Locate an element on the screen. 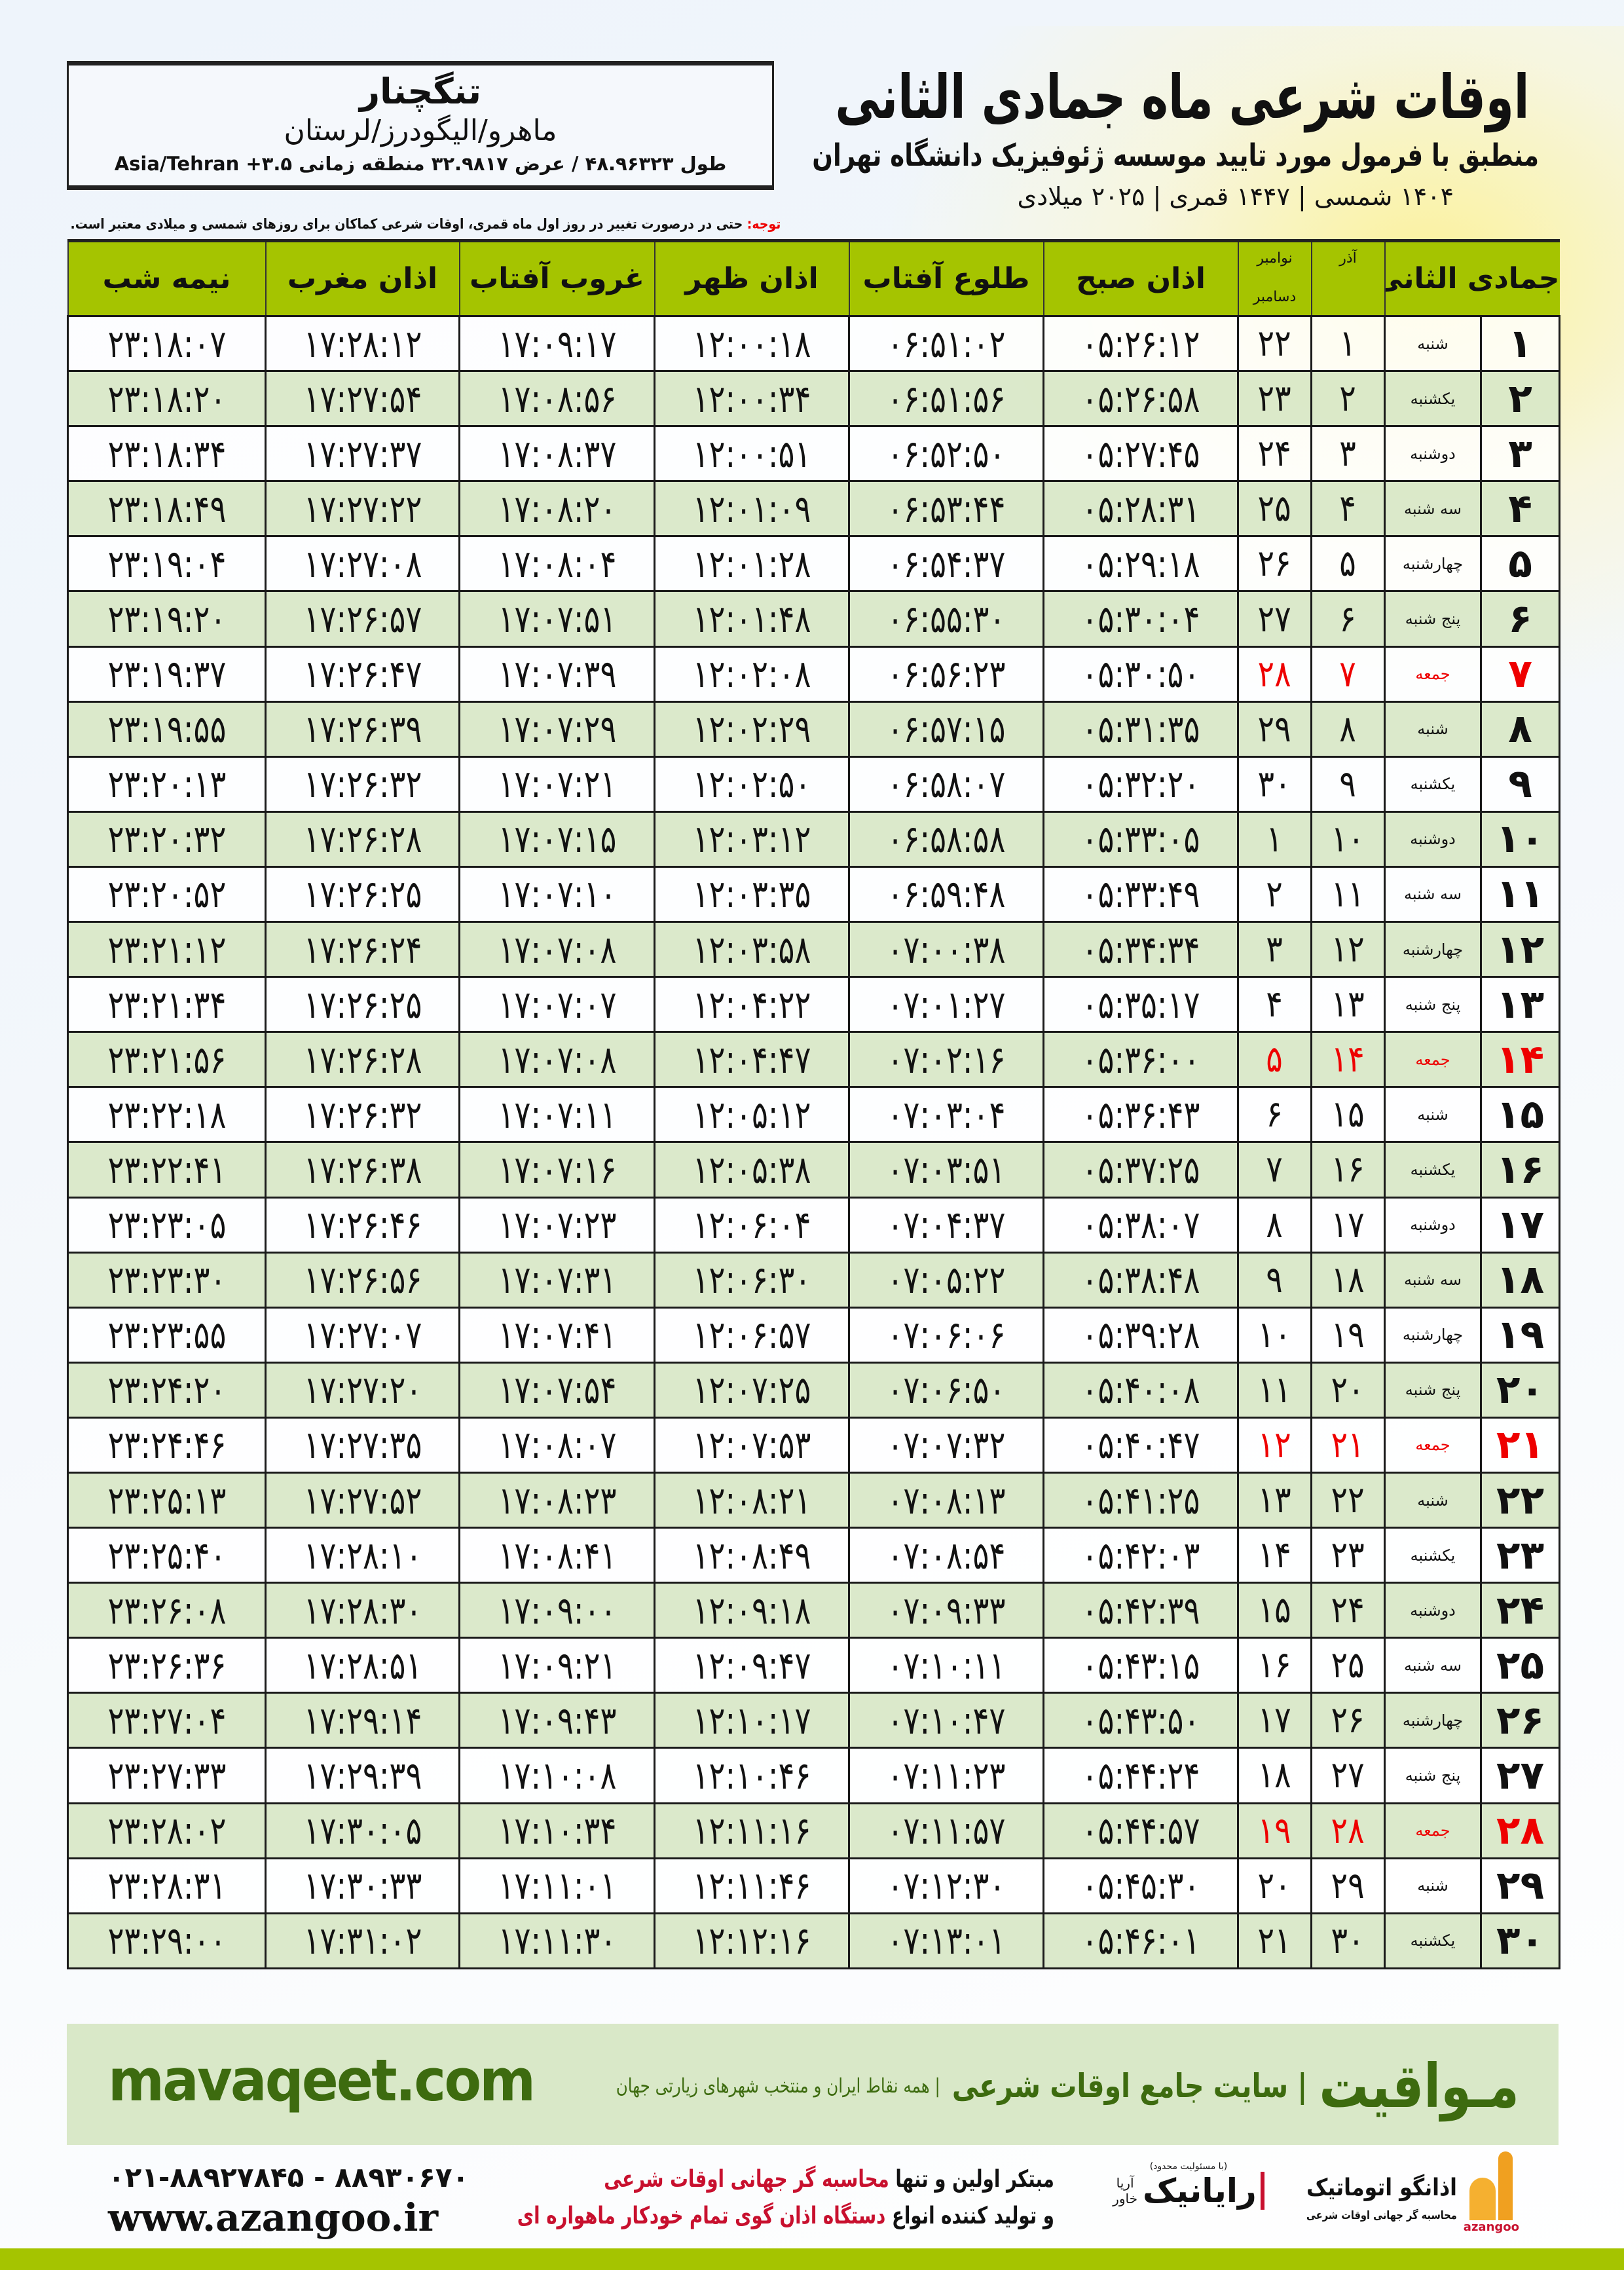  dhuhr-cell-text: ۱۲:۰۷:۲۵ is located at coordinates (752, 1390).